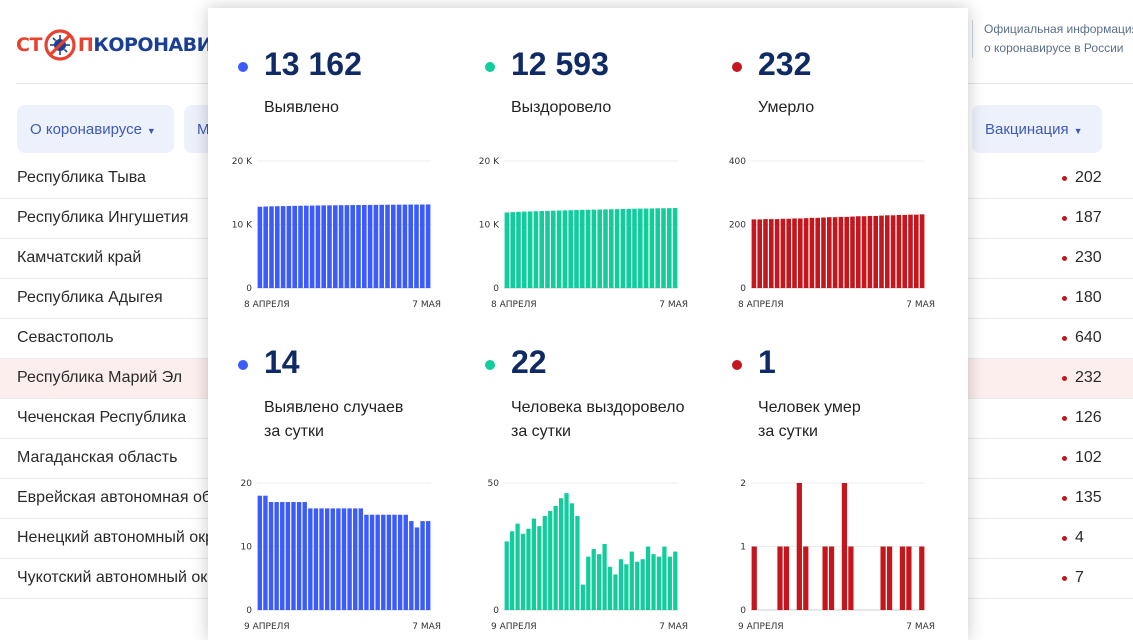  I want to click on region-name: Еврейская автономная область, so click(113, 497).